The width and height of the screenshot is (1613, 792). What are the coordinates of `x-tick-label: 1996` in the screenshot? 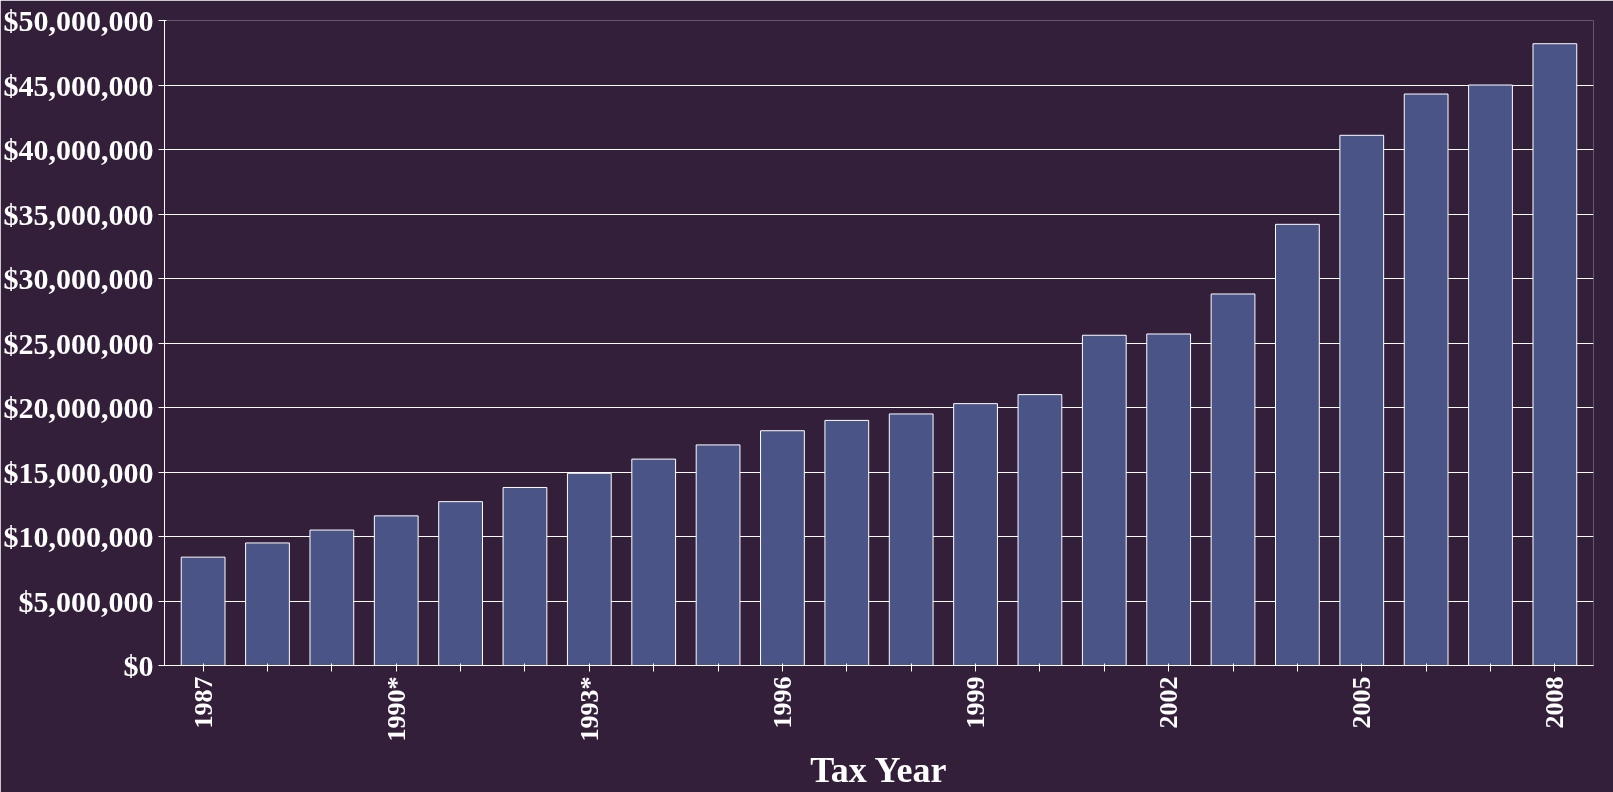 It's located at (782, 702).